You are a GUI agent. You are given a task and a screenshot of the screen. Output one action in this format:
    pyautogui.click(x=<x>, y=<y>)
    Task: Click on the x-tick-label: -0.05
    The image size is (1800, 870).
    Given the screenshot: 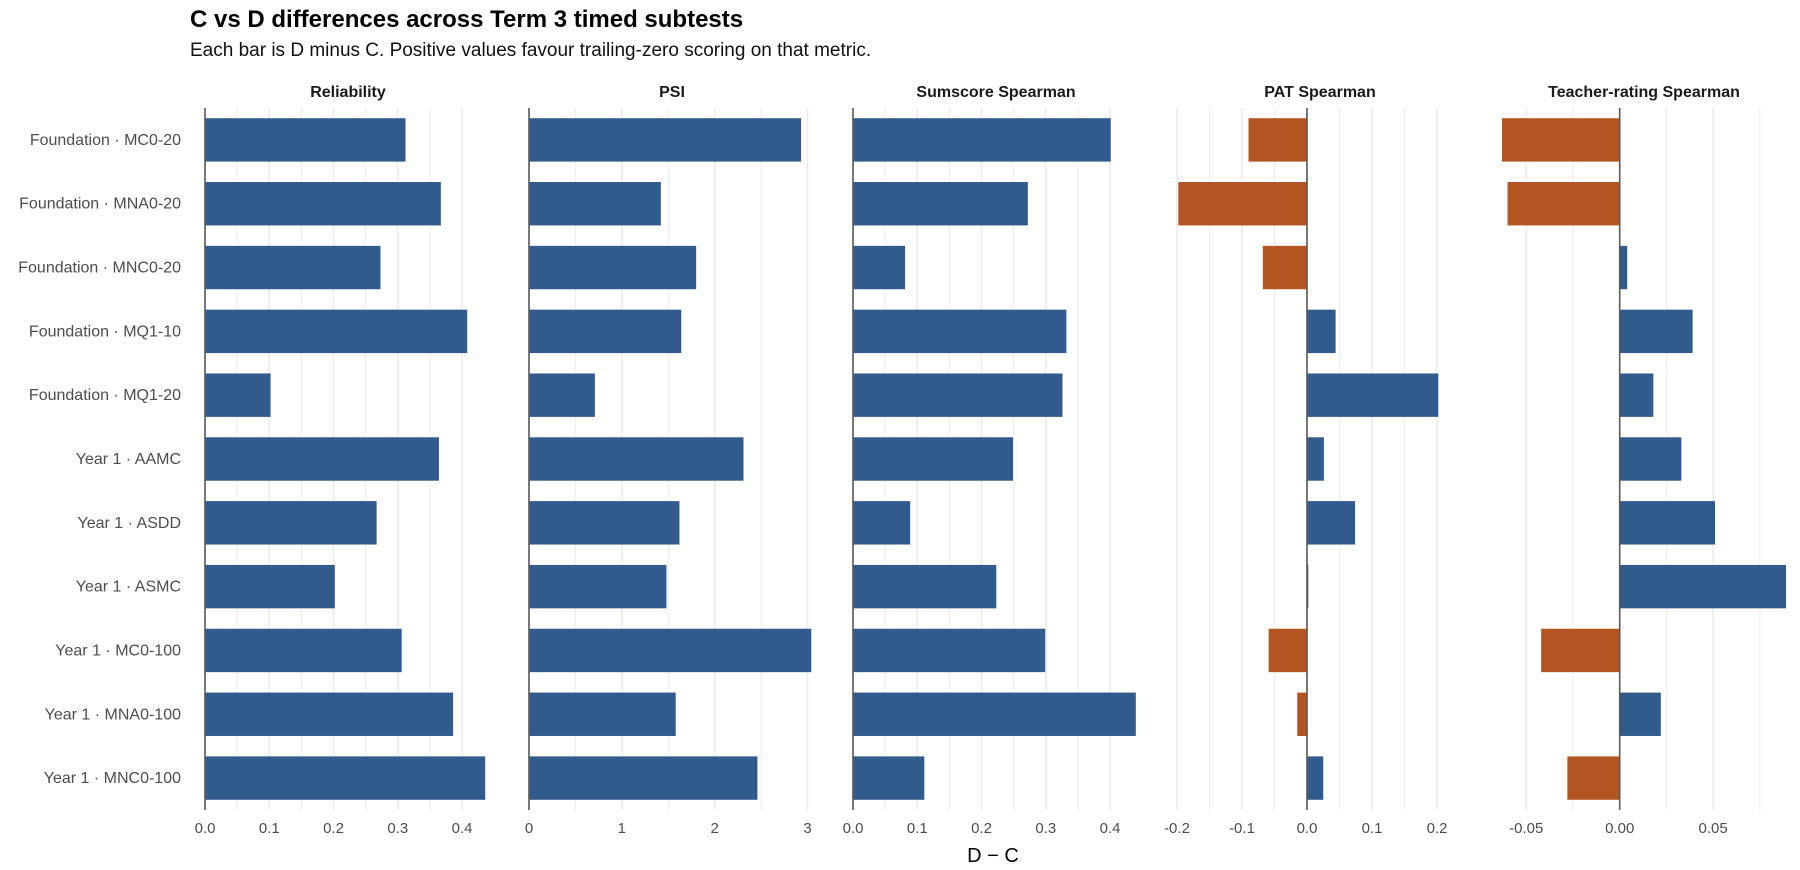 What is the action you would take?
    pyautogui.click(x=1526, y=828)
    